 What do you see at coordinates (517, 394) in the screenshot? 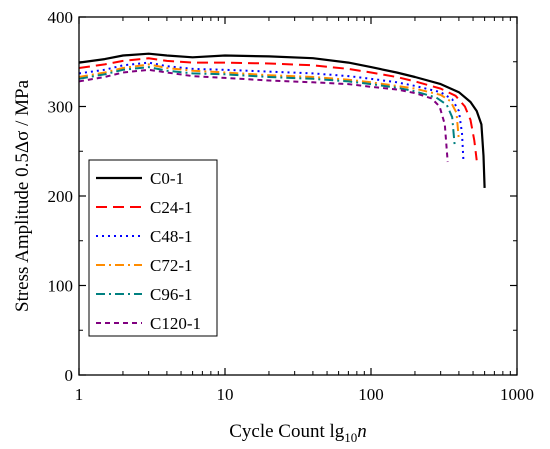
I see `x-tick-label-1000: 1000` at bounding box center [517, 394].